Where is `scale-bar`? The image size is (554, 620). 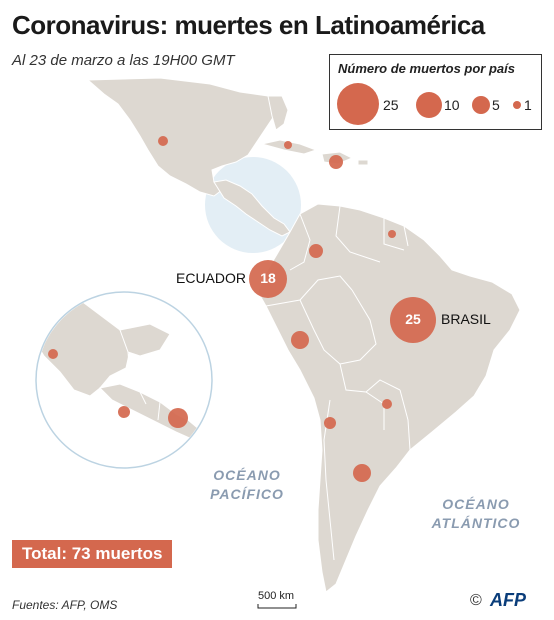 scale-bar is located at coordinates (277, 606).